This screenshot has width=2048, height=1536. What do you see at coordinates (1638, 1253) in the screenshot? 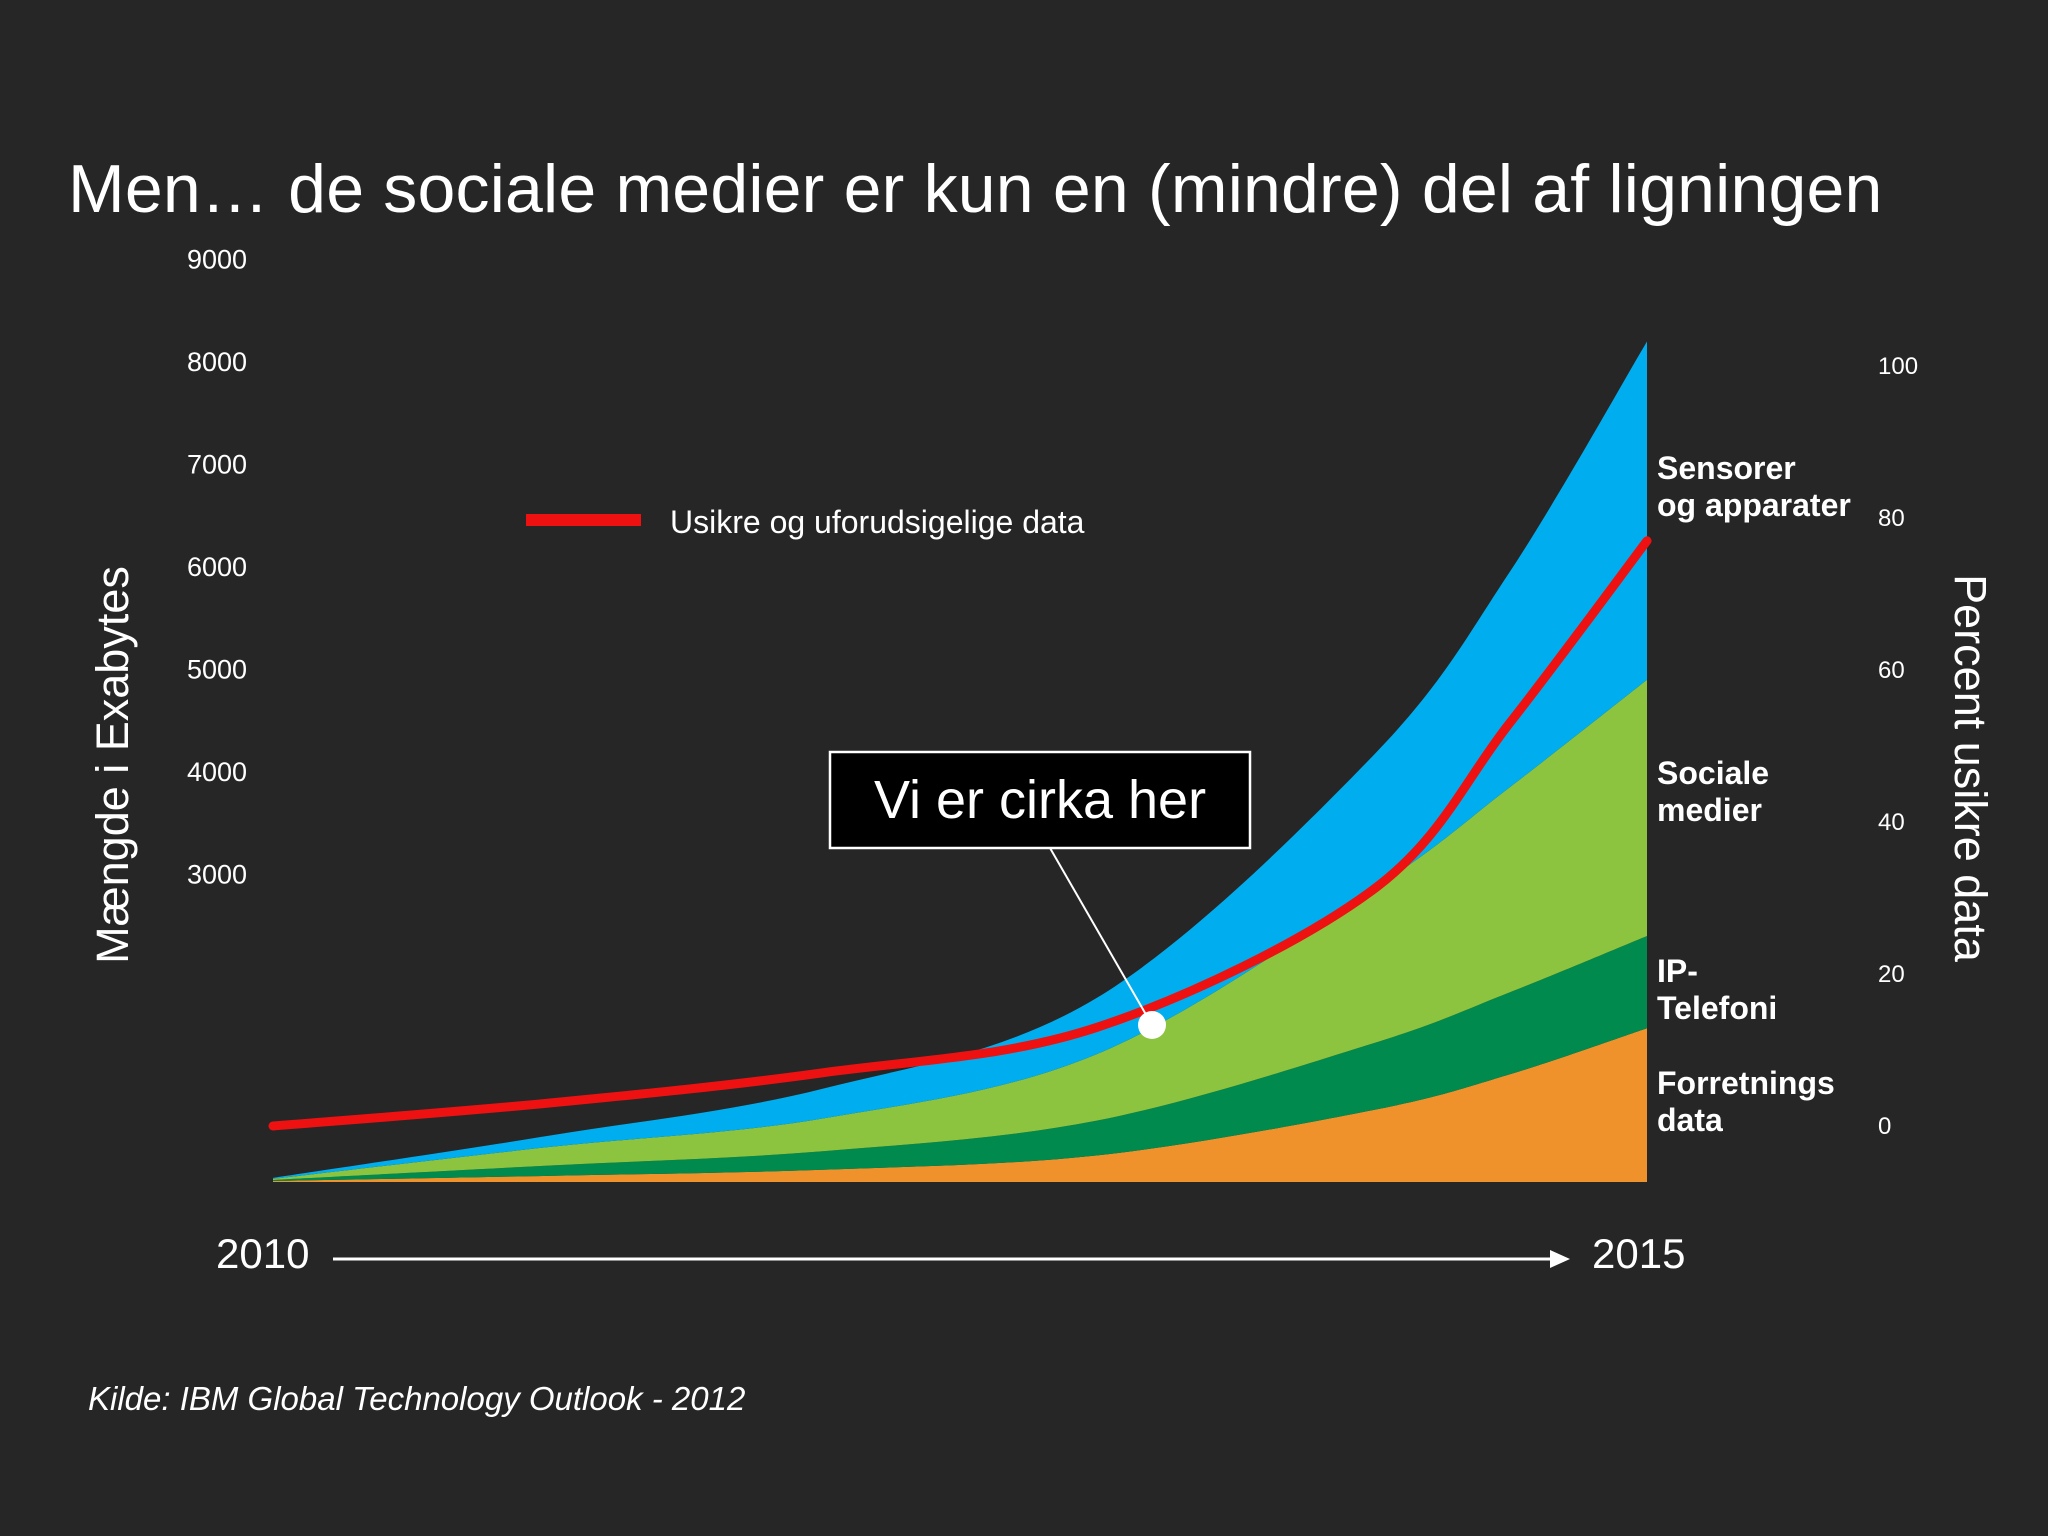
I see `x-end-label: 2015` at bounding box center [1638, 1253].